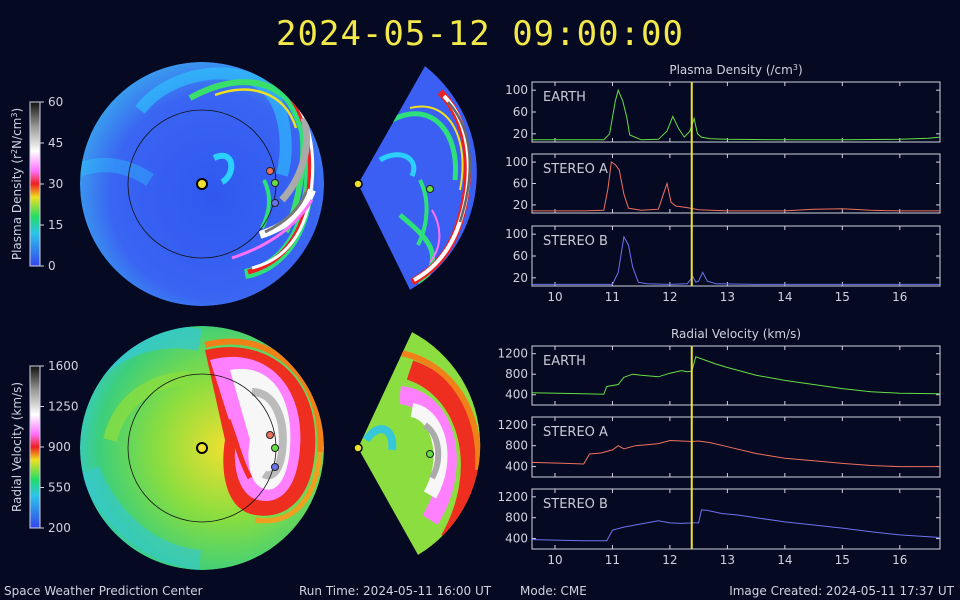 The width and height of the screenshot is (960, 600). I want to click on velocity-disk-markers, so click(237, 451).